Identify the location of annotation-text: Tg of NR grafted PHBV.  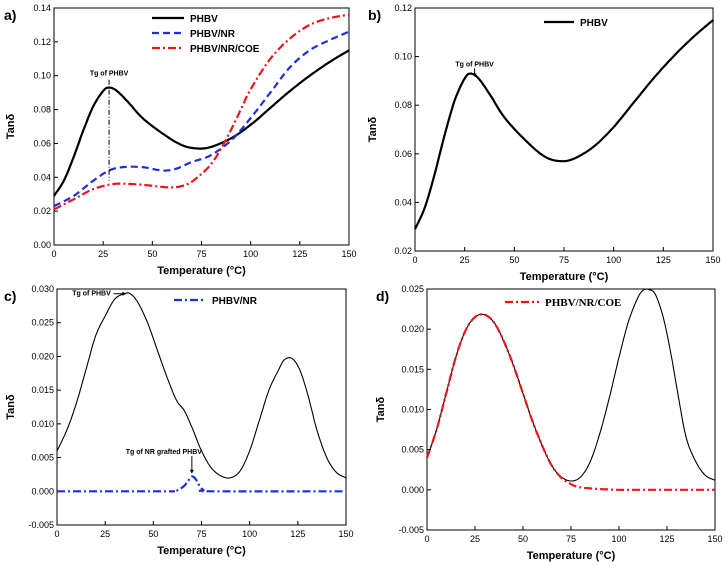
(164, 452).